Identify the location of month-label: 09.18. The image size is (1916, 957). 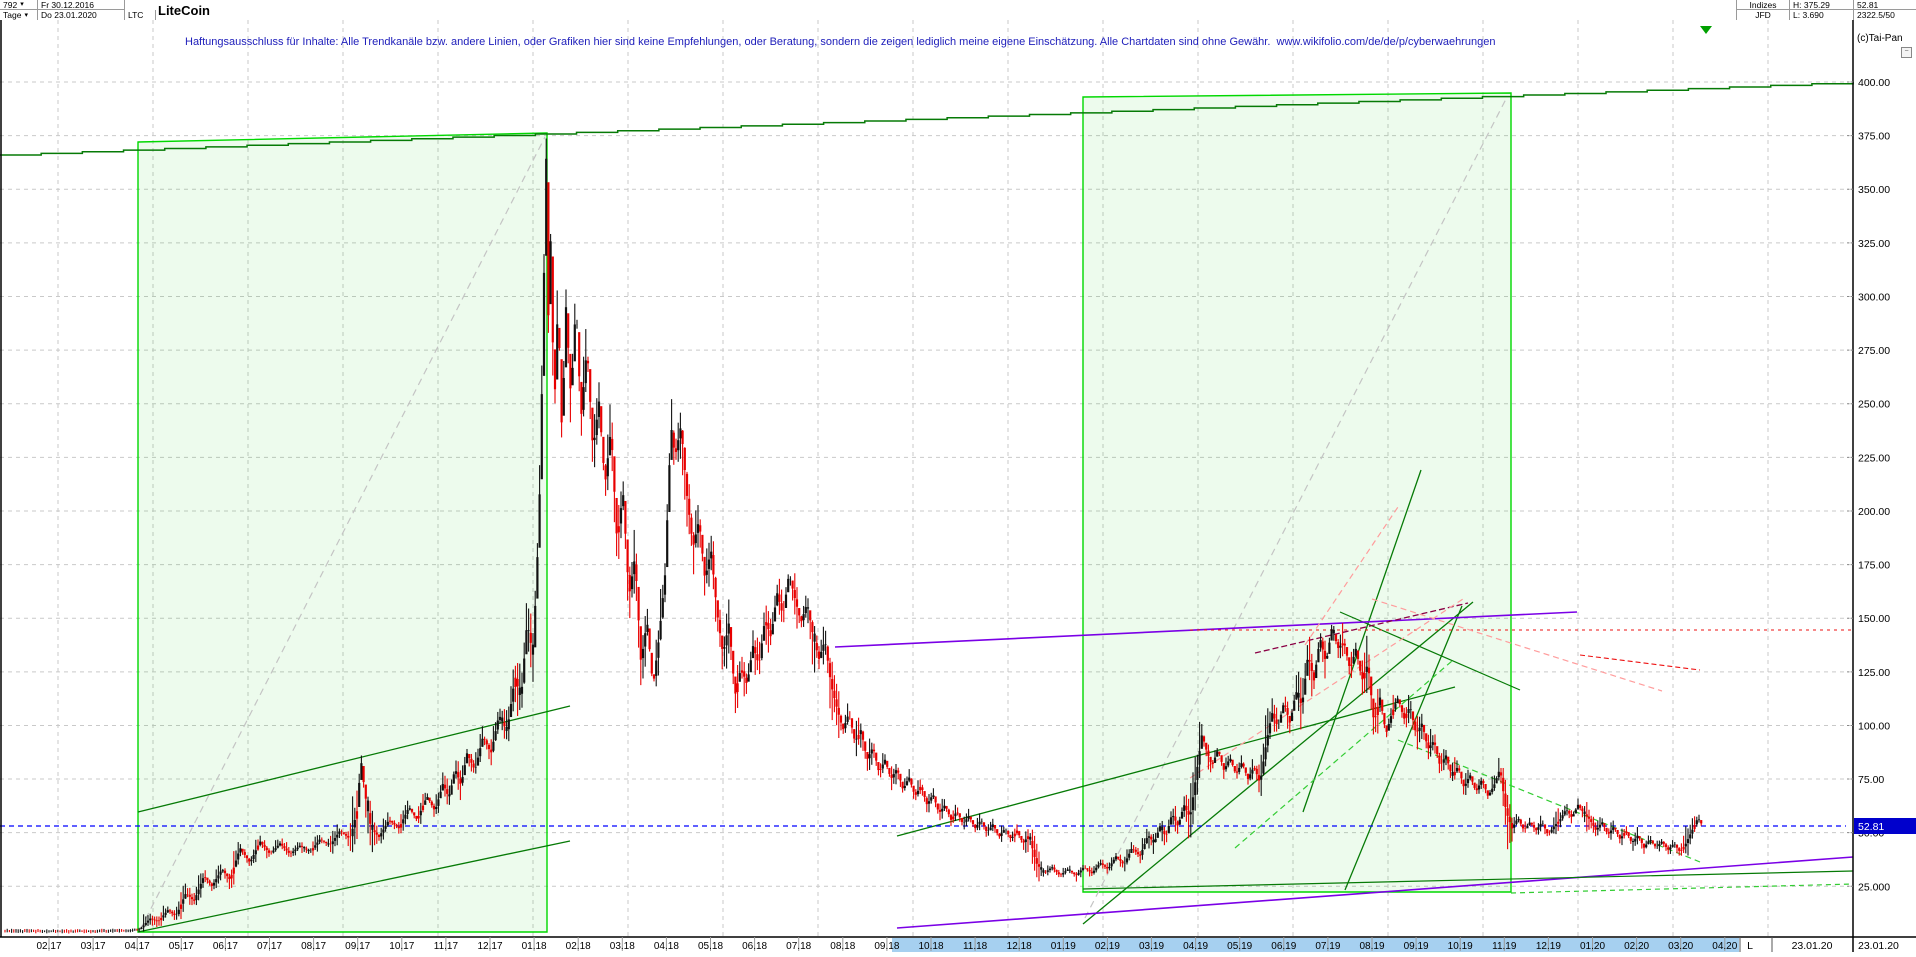
(886, 946).